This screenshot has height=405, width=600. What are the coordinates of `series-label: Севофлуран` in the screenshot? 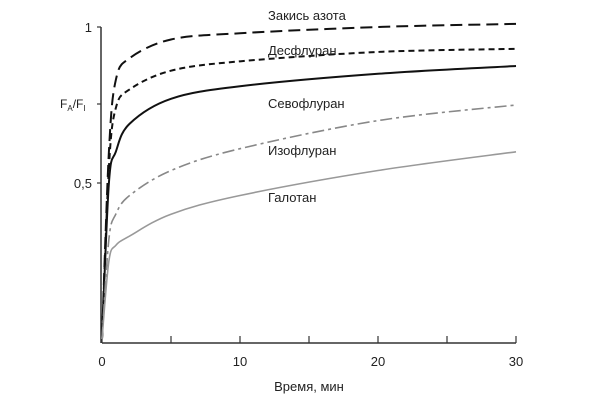 It's located at (306, 103).